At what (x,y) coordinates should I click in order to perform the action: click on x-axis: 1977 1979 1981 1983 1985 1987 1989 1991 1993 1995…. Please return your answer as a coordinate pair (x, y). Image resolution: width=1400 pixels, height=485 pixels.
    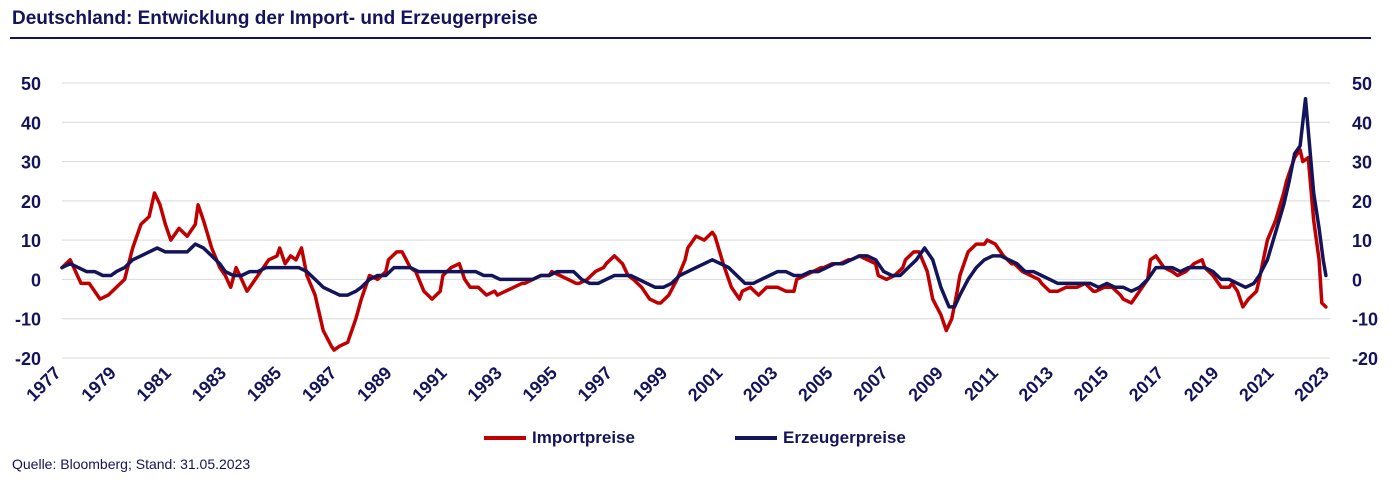
    Looking at the image, I should click on (677, 384).